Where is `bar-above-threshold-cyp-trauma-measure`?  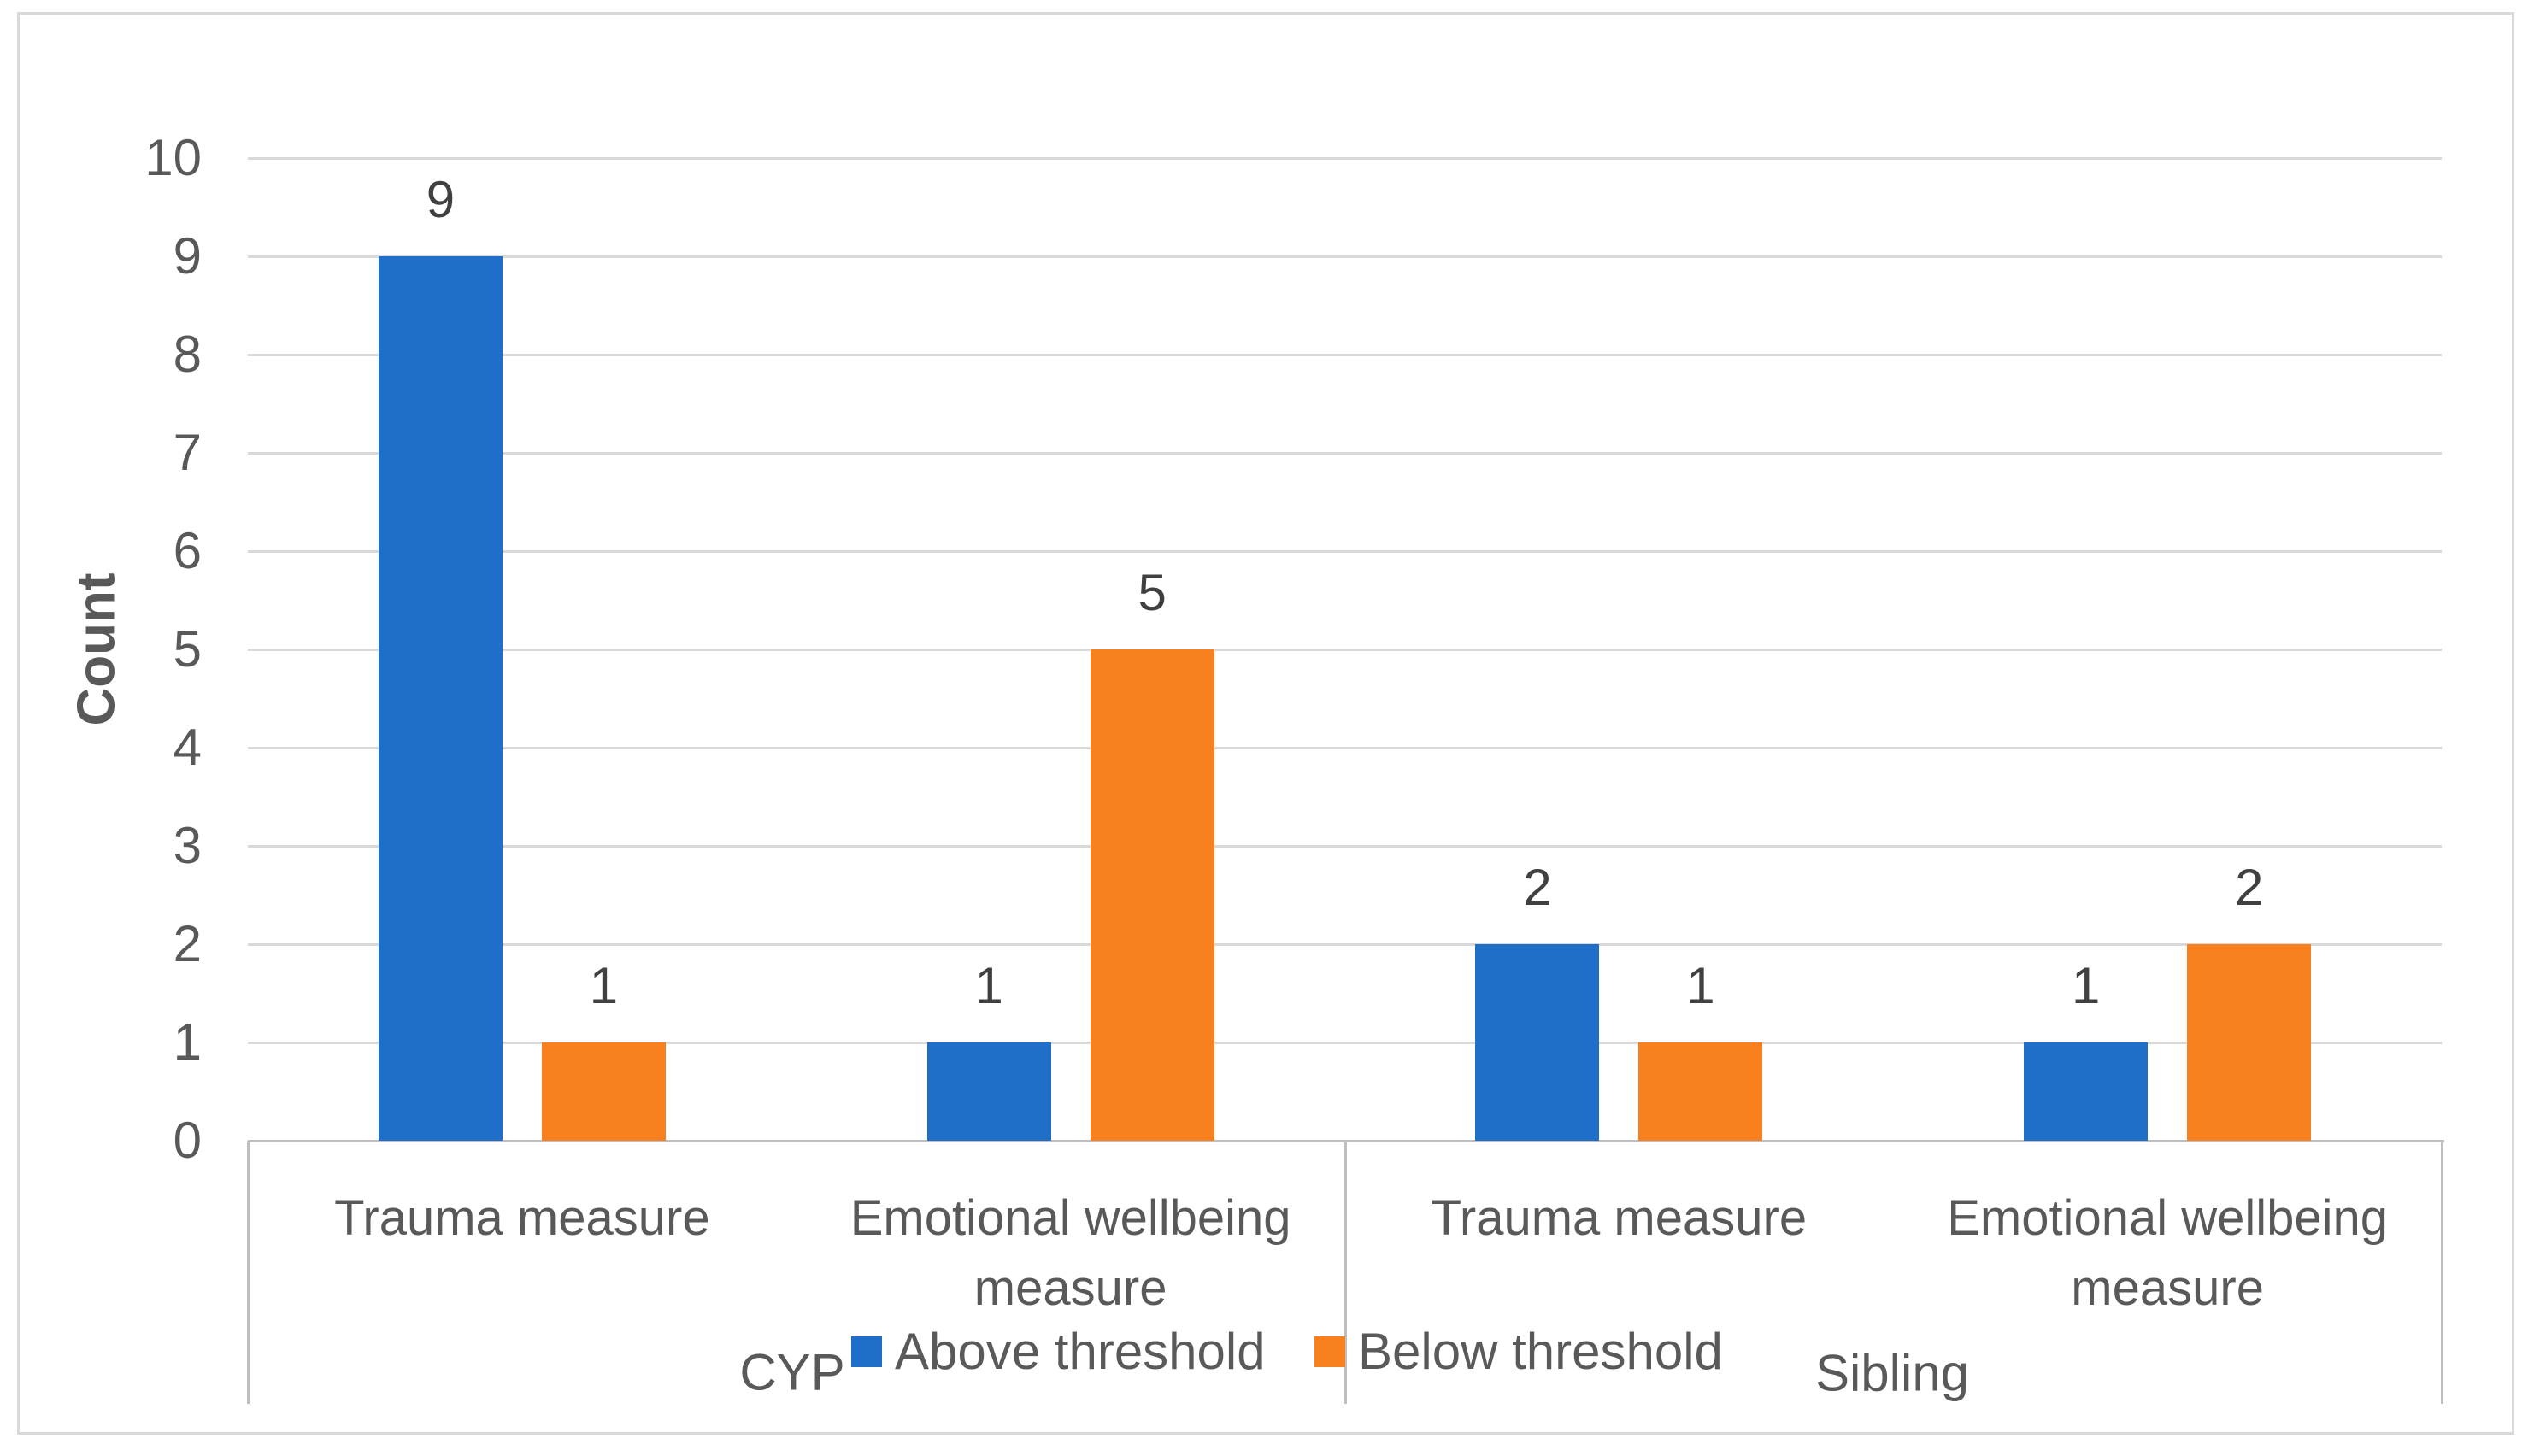 bar-above-threshold-cyp-trauma-measure is located at coordinates (440, 698).